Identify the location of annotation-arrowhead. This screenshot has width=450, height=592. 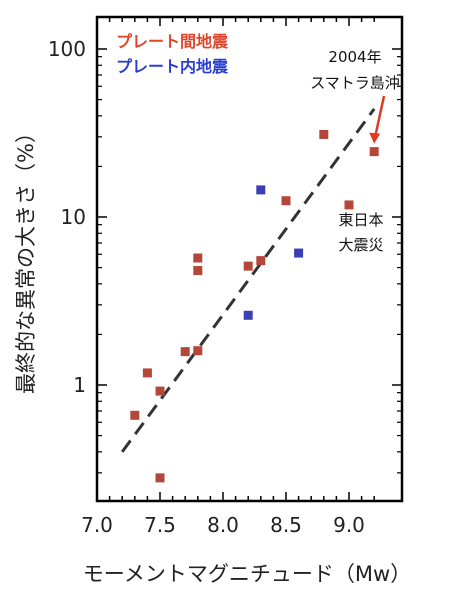
(375, 138).